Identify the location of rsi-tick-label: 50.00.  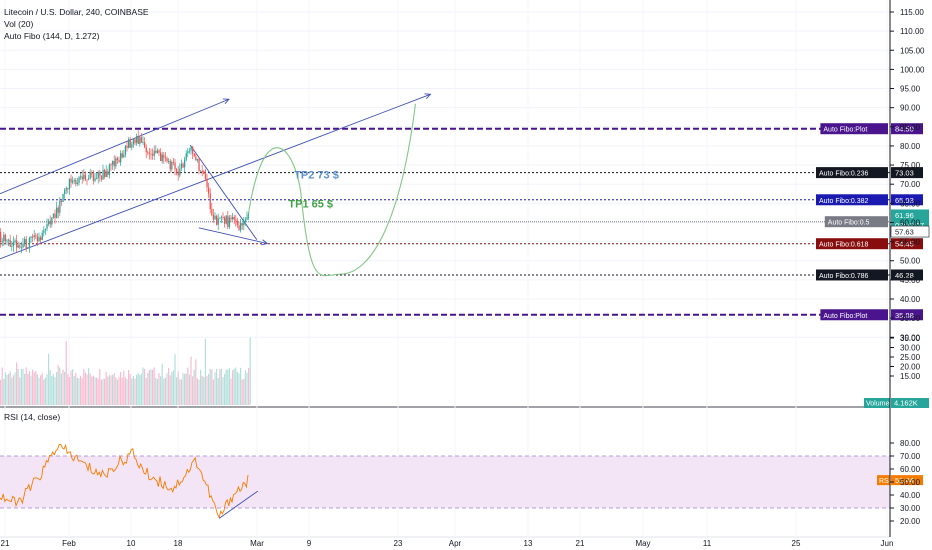
(910, 482).